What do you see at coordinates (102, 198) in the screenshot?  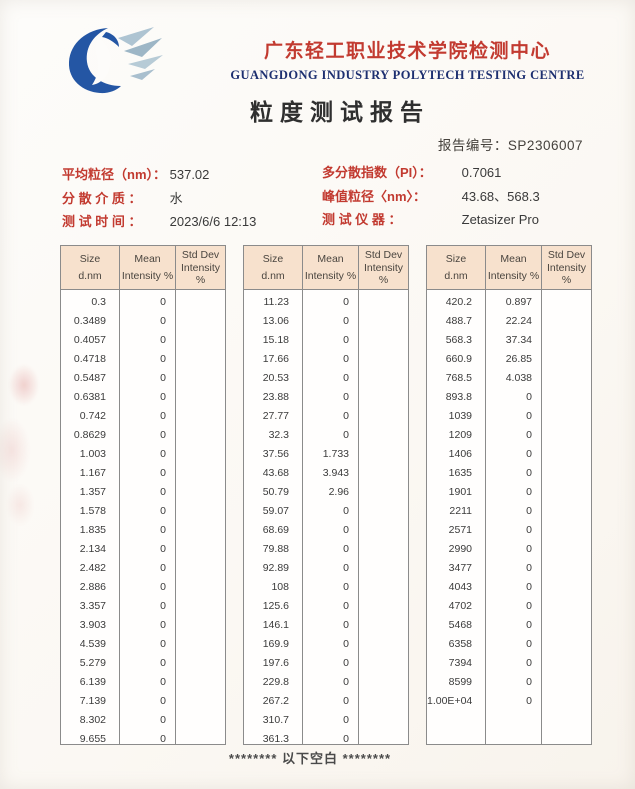 I see `meta-dispersant-label: 分 散 介 质 ：` at bounding box center [102, 198].